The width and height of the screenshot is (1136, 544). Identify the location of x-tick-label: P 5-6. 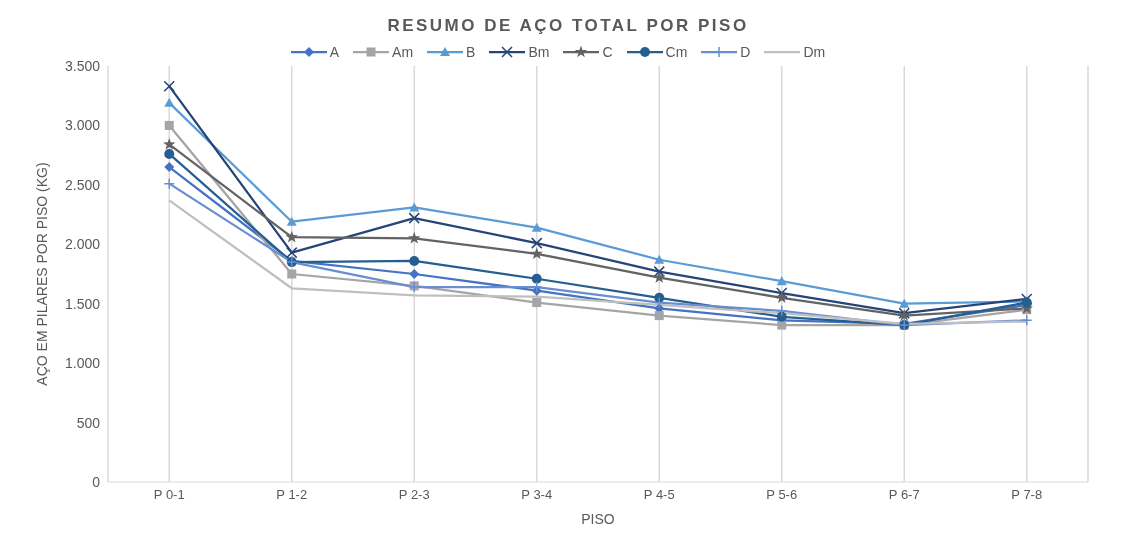
(782, 495).